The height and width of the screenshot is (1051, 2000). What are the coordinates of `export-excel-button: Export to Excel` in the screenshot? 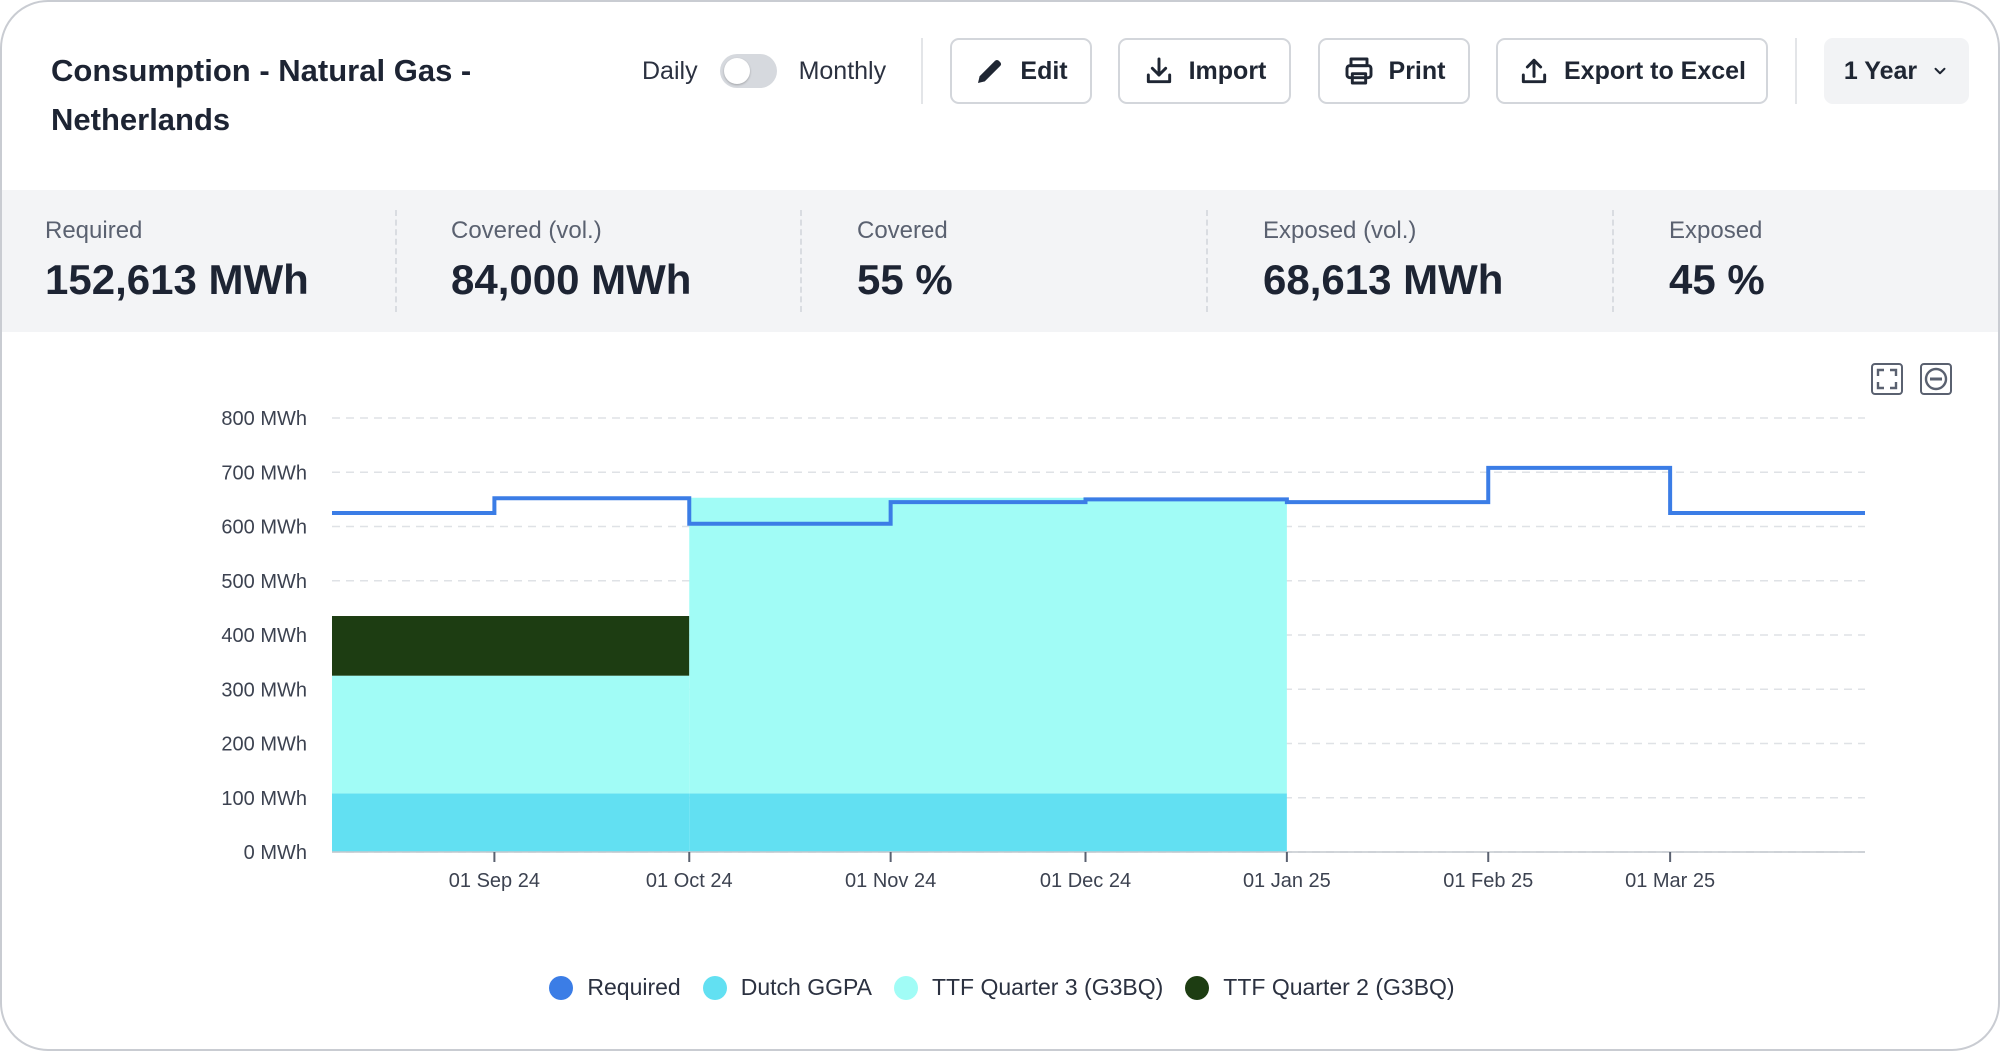 It's located at (1632, 71).